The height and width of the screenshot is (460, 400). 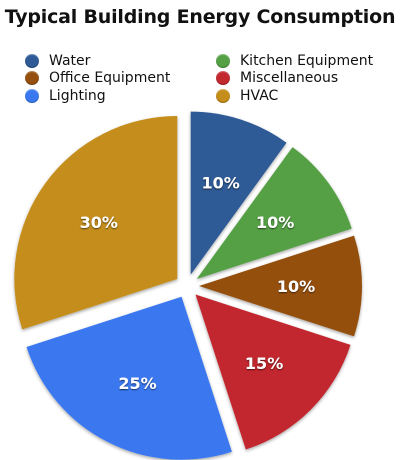 I want to click on chart-title: Typical Building Energy Consumption, so click(x=200, y=17).